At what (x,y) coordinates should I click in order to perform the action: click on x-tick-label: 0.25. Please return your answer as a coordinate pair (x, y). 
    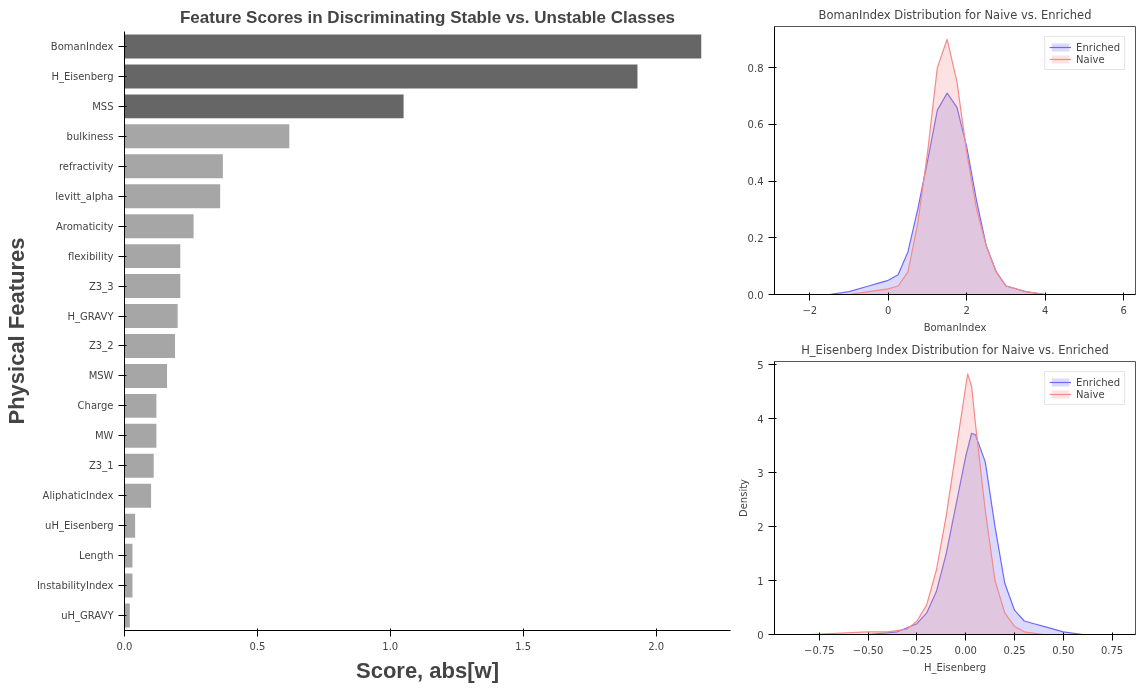
    Looking at the image, I should click on (1014, 650).